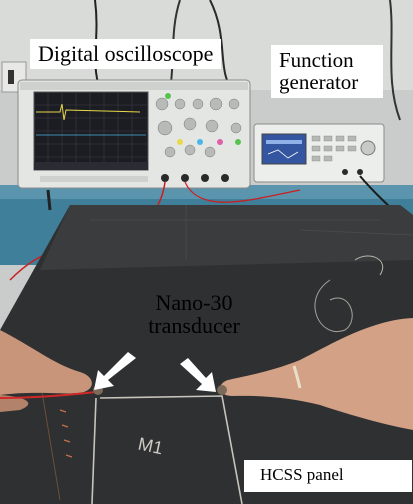 Image resolution: width=413 pixels, height=504 pixels. What do you see at coordinates (226, 237) in the screenshot?
I see `panel-far-region` at bounding box center [226, 237].